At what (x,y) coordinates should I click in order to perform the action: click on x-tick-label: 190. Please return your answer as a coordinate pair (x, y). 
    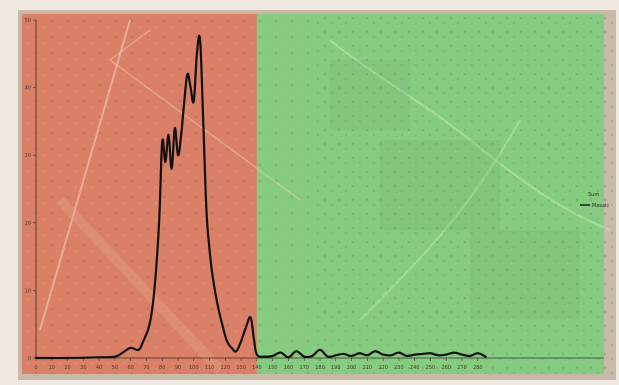
    Looking at the image, I should click on (336, 368).